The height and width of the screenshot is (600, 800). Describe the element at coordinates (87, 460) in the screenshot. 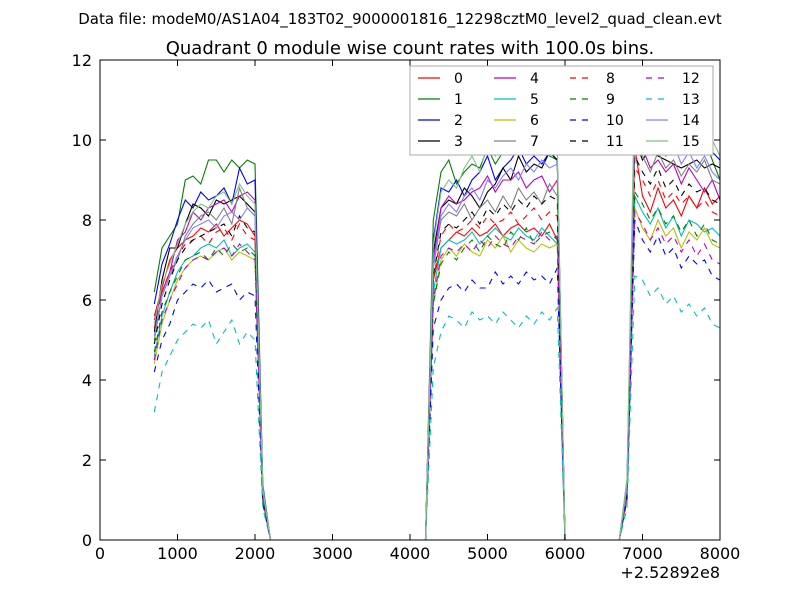

I see `y-tick-label: 2` at that location.